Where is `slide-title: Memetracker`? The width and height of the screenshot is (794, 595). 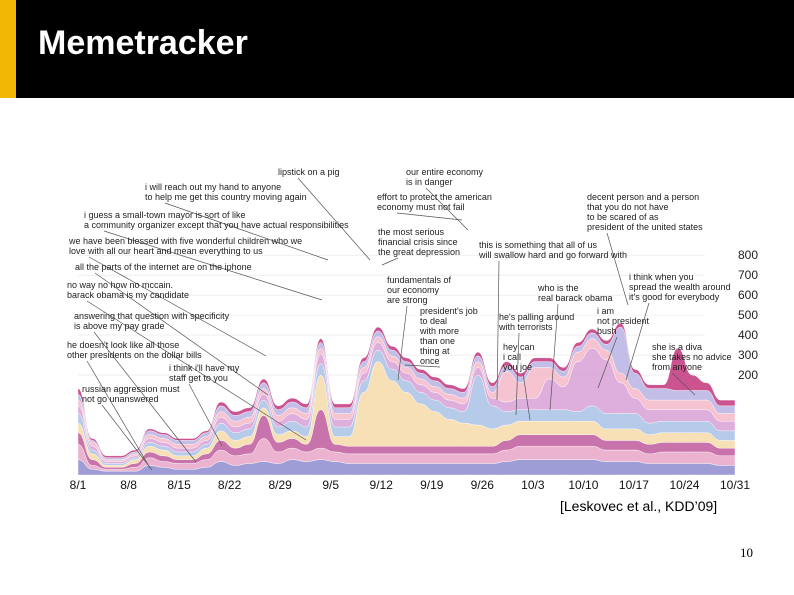 slide-title: Memetracker is located at coordinates (143, 43).